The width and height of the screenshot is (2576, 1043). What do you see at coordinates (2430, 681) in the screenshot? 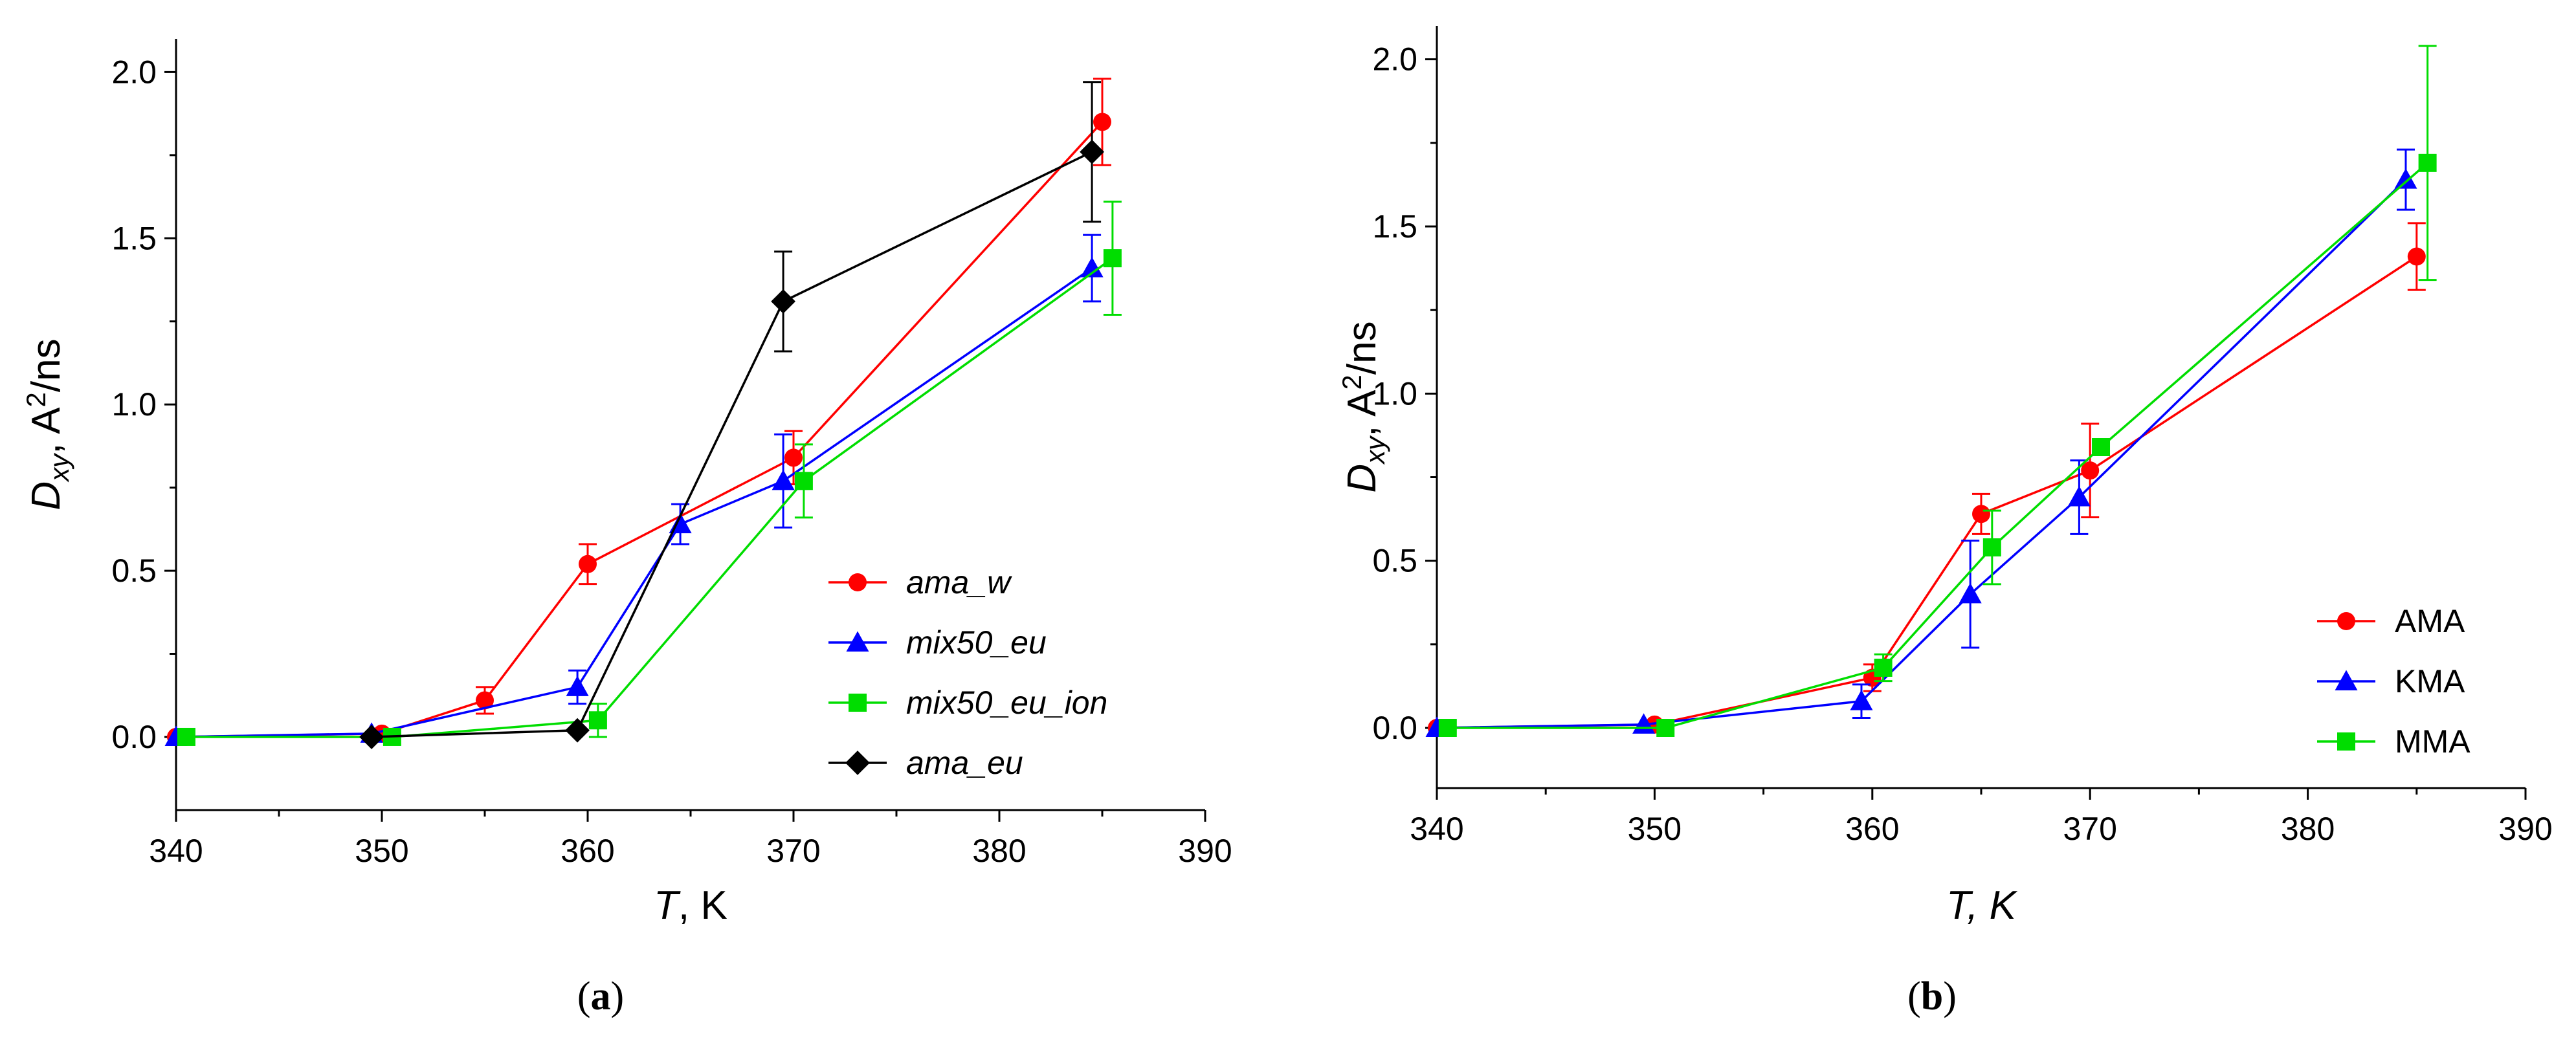
I see `legend-label: KMA` at bounding box center [2430, 681].